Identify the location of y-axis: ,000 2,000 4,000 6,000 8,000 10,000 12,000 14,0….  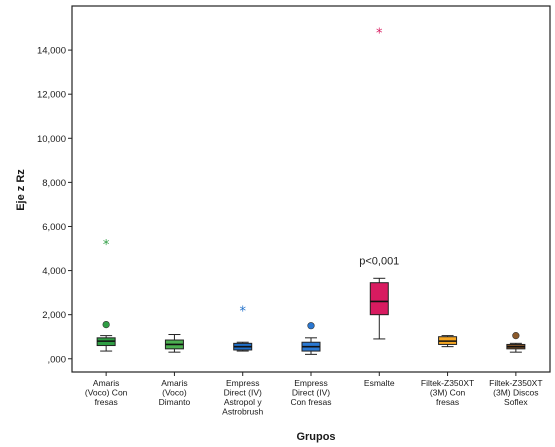
(54, 205).